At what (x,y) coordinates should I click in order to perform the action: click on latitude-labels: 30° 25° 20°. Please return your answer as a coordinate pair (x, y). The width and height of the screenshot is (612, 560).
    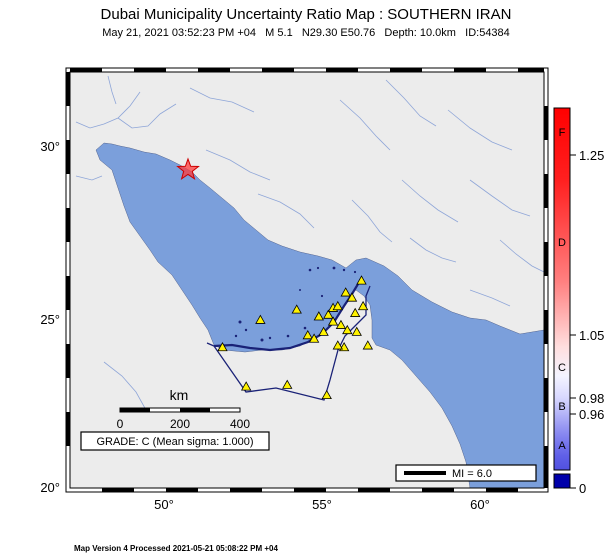
    Looking at the image, I should click on (50, 317).